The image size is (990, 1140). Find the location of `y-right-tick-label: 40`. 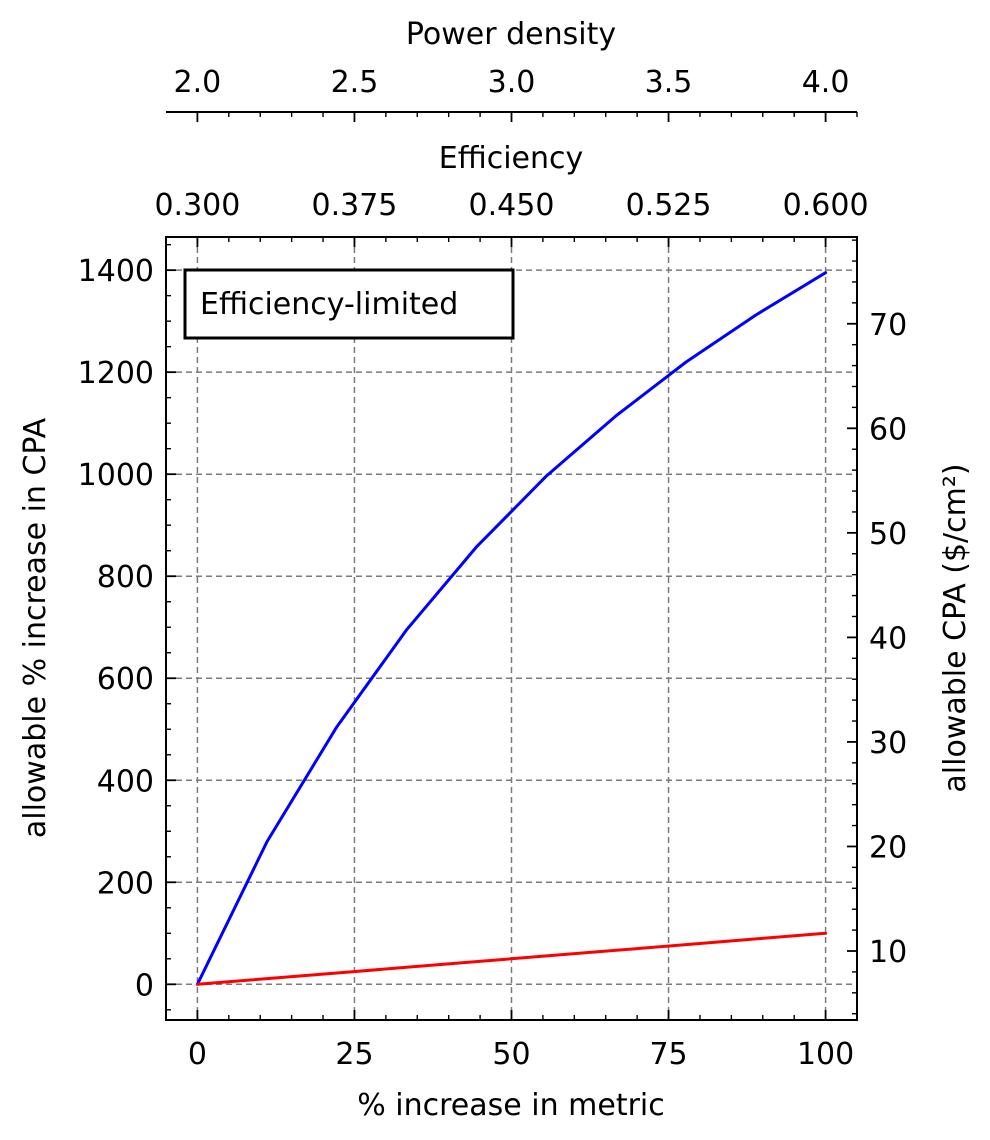

y-right-tick-label: 40 is located at coordinates (888, 638).